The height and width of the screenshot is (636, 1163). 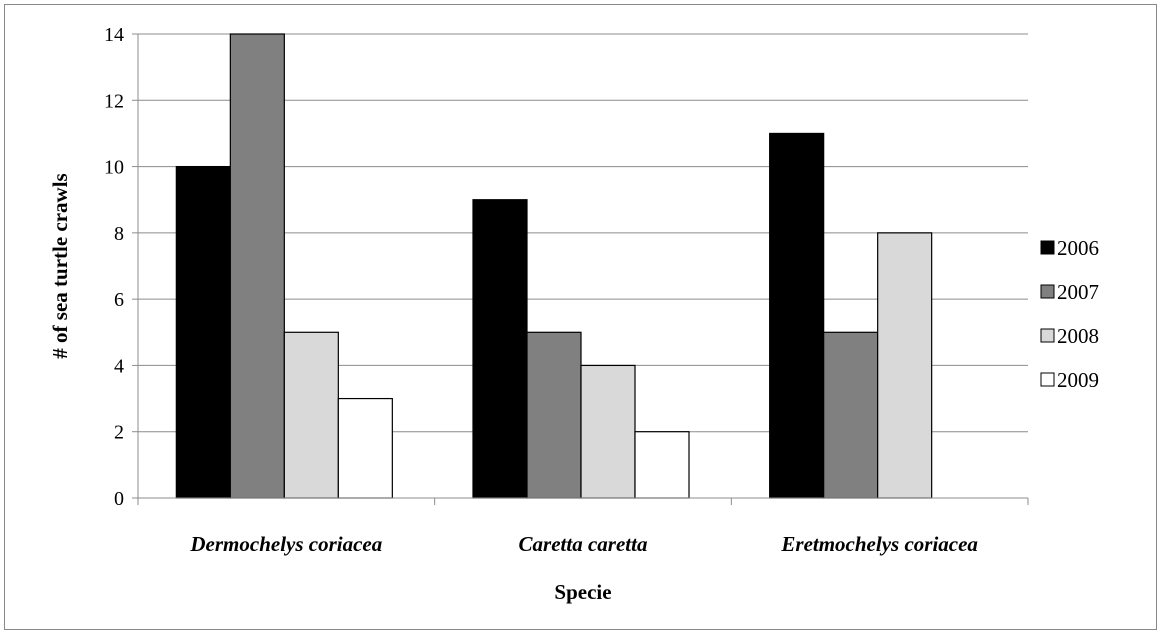 What do you see at coordinates (879, 544) in the screenshot?
I see `x-category-label: Eretmochelys coriacea` at bounding box center [879, 544].